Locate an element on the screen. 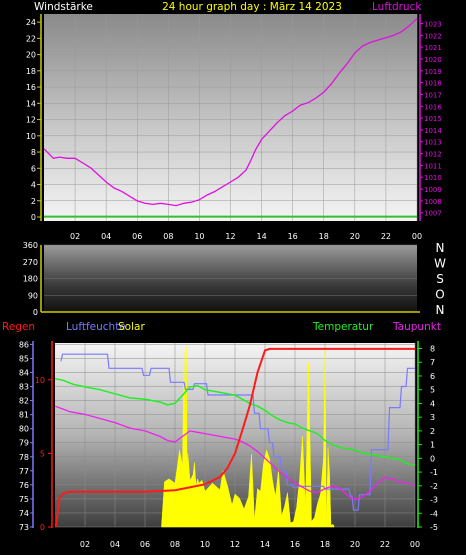  luftfeuchte-tick-label: 81 is located at coordinates (24, 415).